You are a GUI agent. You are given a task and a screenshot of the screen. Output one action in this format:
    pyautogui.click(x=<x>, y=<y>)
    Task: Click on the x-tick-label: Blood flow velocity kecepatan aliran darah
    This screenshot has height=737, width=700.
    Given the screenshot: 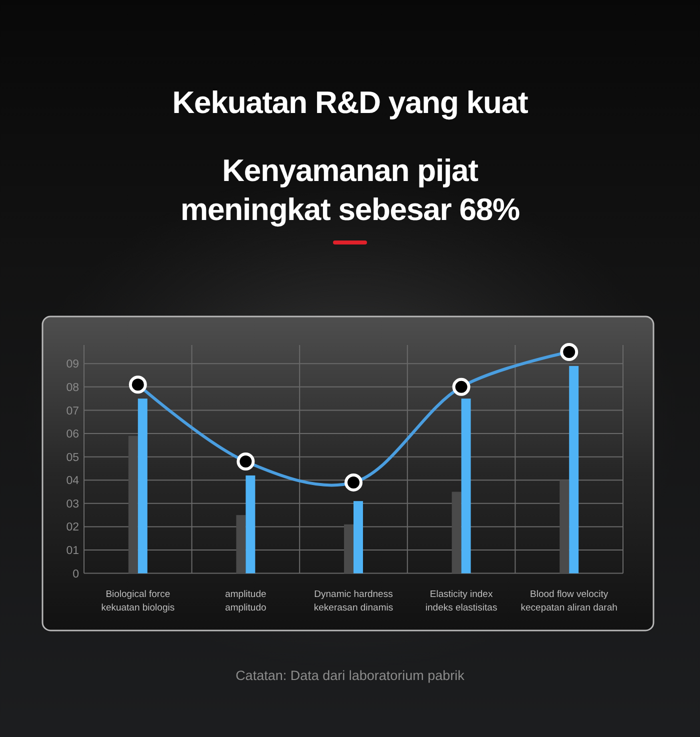 What is the action you would take?
    pyautogui.click(x=569, y=601)
    